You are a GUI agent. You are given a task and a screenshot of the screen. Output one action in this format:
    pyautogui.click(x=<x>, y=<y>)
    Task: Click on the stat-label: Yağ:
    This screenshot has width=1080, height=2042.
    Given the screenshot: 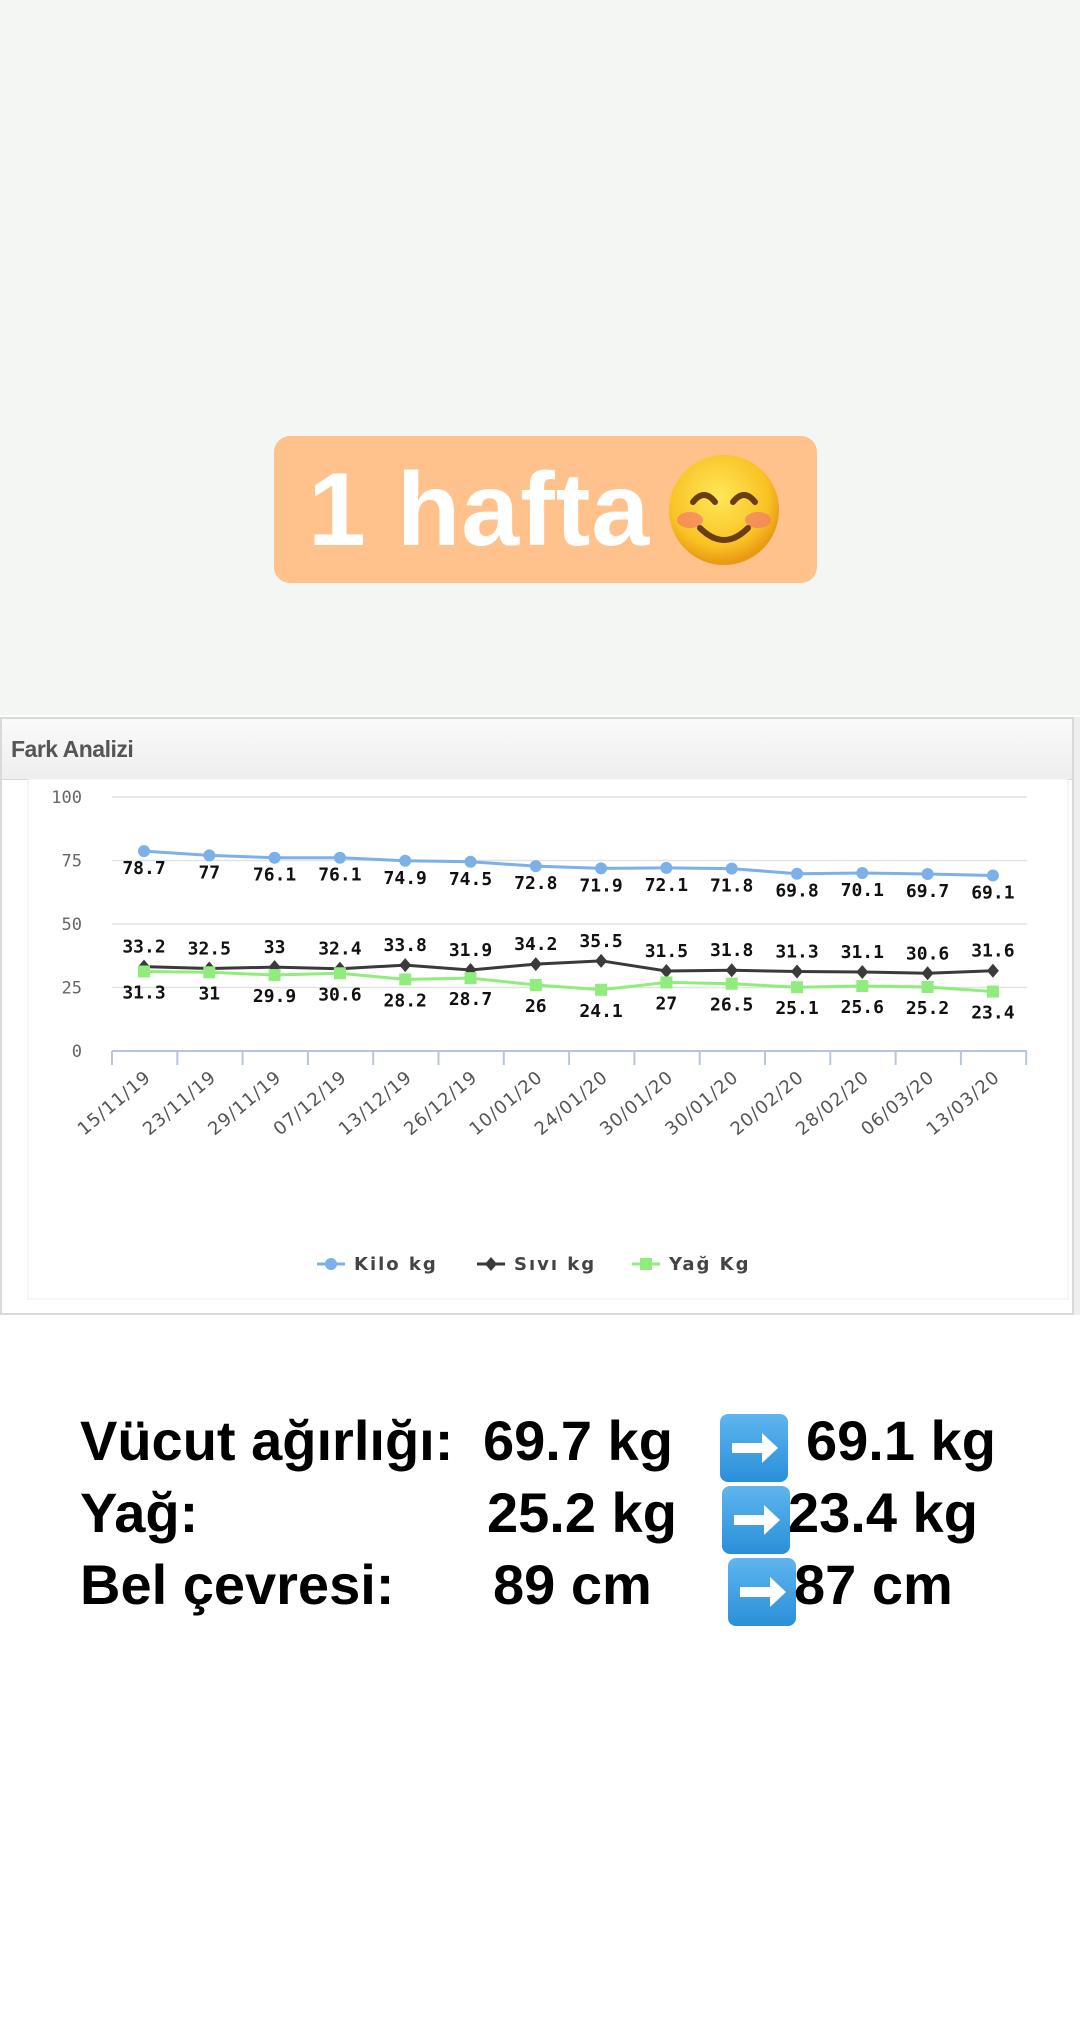 What is the action you would take?
    pyautogui.click(x=139, y=1512)
    